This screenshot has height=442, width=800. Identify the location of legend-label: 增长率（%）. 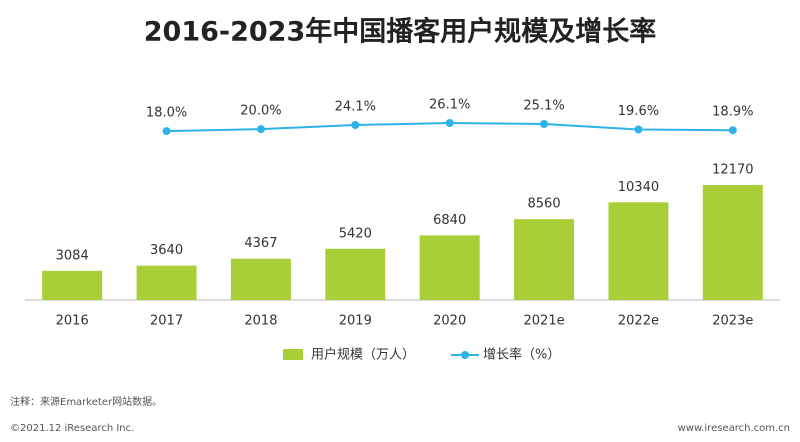
(521, 355).